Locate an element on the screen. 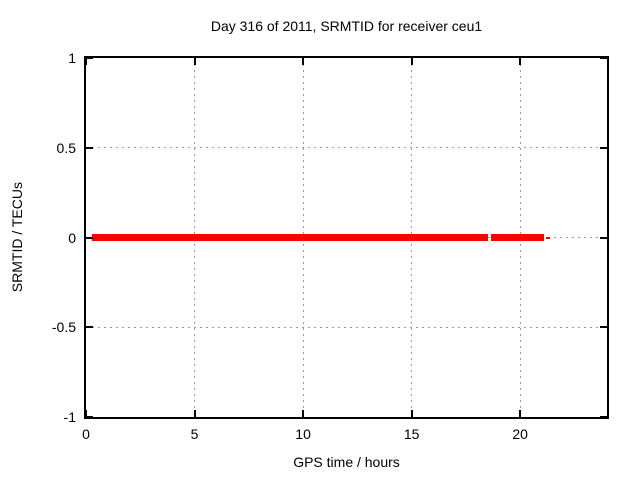  y-tick-label: -1 is located at coordinates (69, 417).